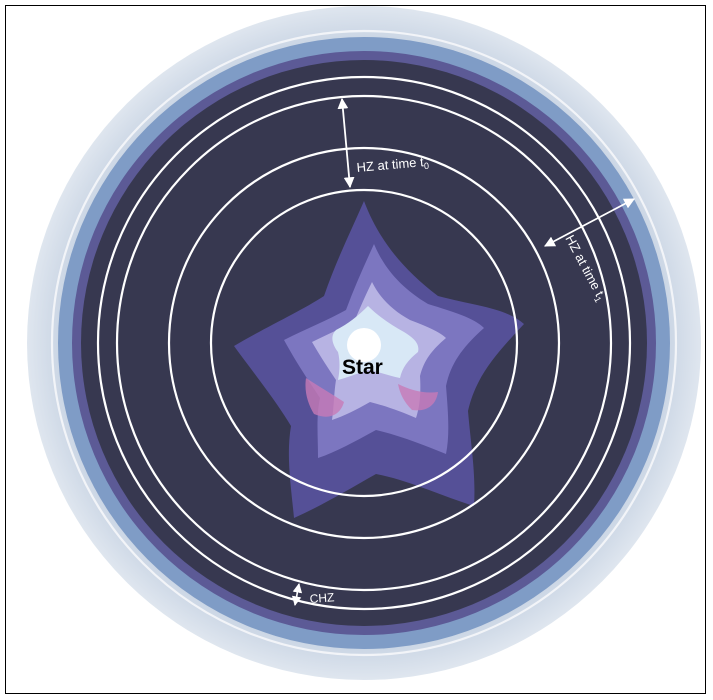 The width and height of the screenshot is (713, 700). I want to click on hz-t1-arrow, so click(589, 222).